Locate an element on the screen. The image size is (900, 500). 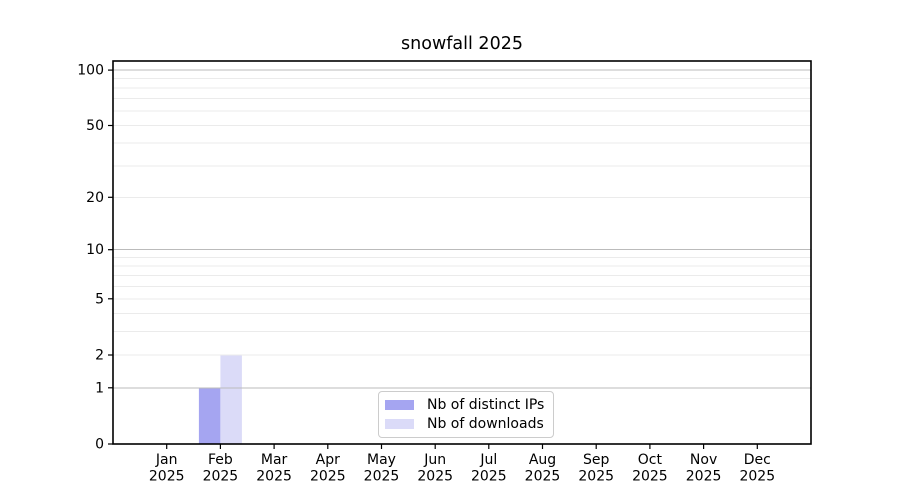
svg-text: Jul is located at coordinates (488, 460).